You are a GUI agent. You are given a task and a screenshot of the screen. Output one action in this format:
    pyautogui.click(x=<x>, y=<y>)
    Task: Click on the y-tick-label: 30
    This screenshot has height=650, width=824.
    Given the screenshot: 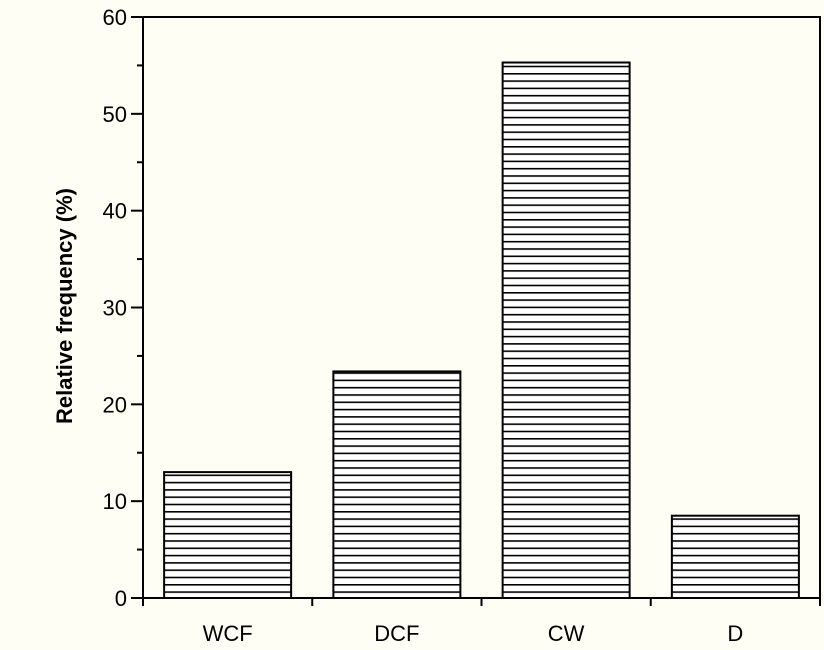 What is the action you would take?
    pyautogui.click(x=115, y=308)
    